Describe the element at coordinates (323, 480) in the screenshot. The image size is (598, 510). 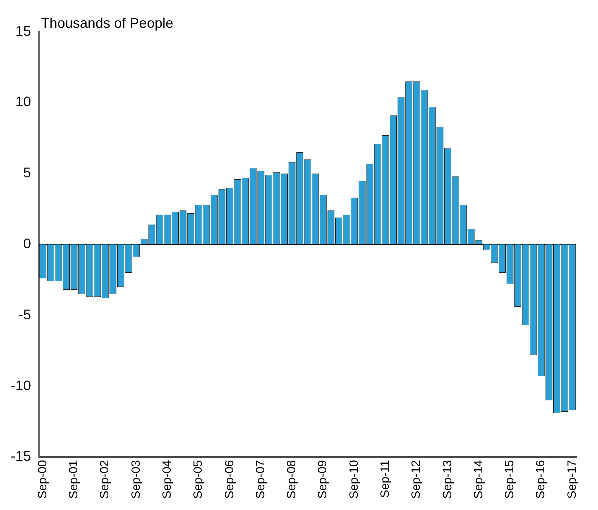
I see `x-tick-label: Sep-09` at that location.